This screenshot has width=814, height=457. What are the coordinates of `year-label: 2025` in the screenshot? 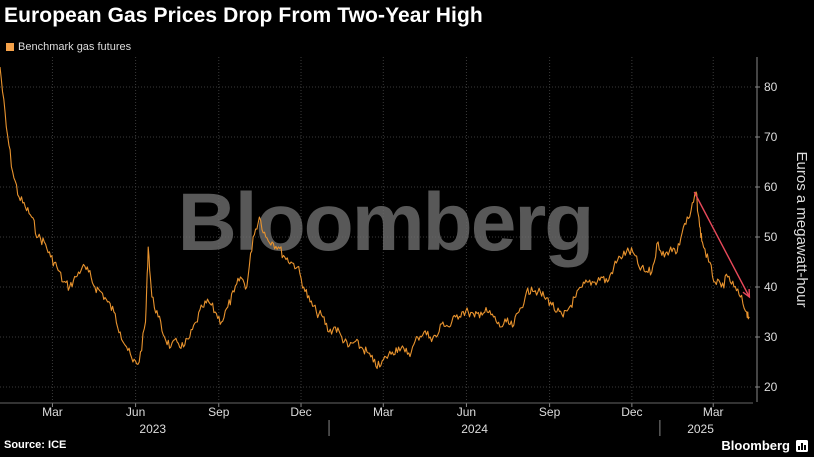 It's located at (700, 429).